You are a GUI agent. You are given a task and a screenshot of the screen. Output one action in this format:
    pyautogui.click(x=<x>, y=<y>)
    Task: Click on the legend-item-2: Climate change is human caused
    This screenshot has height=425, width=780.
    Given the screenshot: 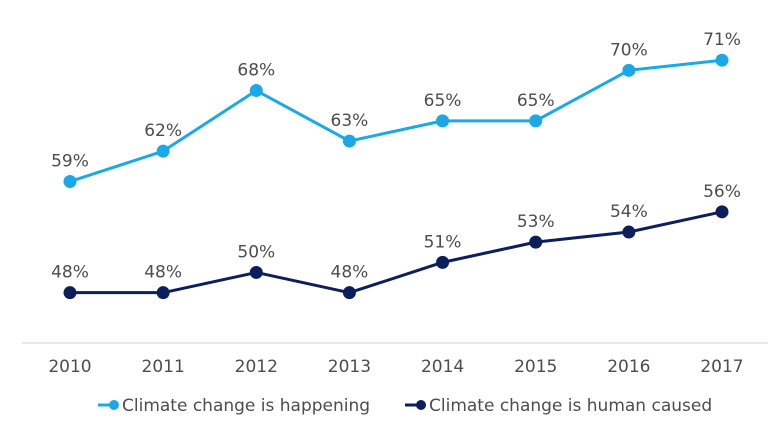 What is the action you would take?
    pyautogui.click(x=558, y=406)
    